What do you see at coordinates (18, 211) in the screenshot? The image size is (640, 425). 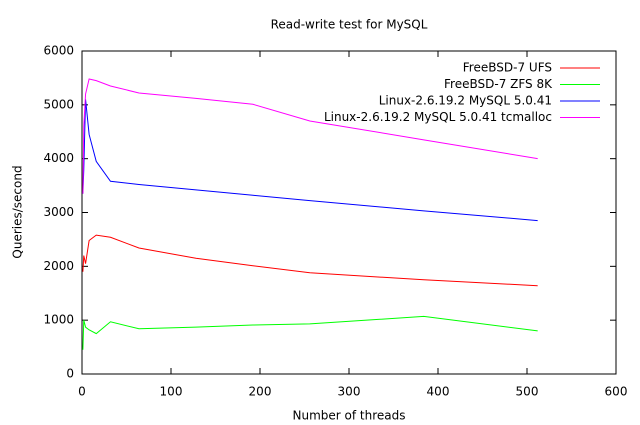 I see `y-axis-label: Queries/second` at bounding box center [18, 211].